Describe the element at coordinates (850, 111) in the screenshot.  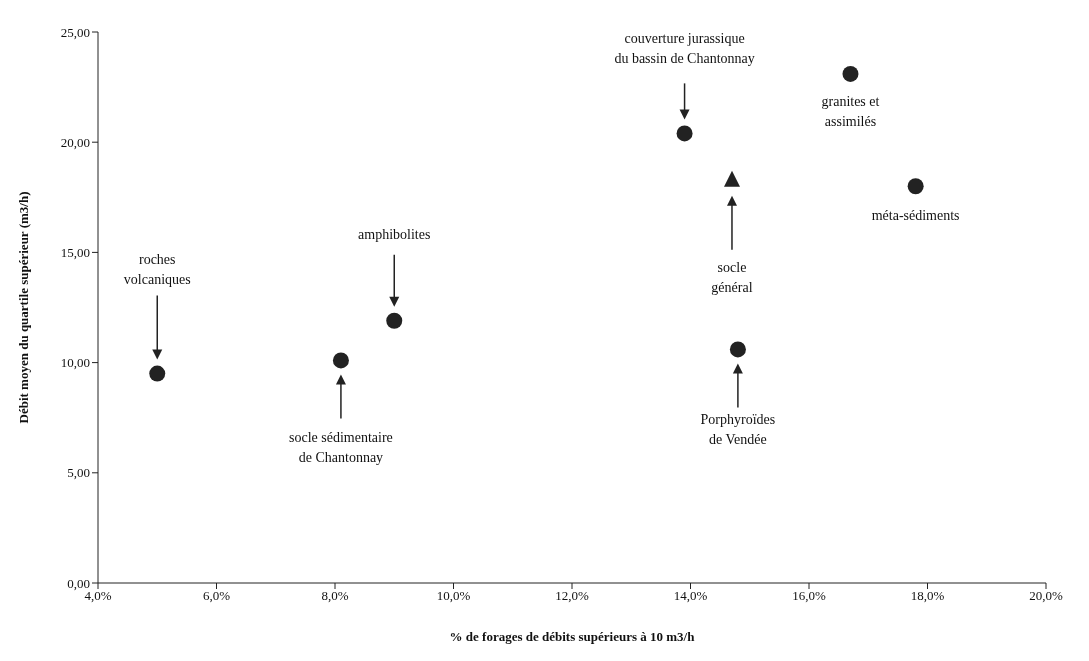
I see `annotation: granites et assimilés` at that location.